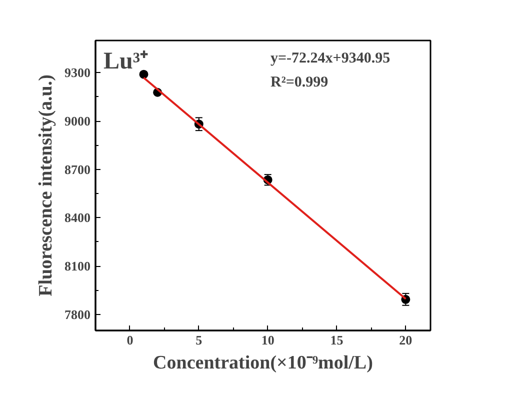  Describe the element at coordinates (299, 82) in the screenshot. I see `annotation: R²=0.999` at that location.